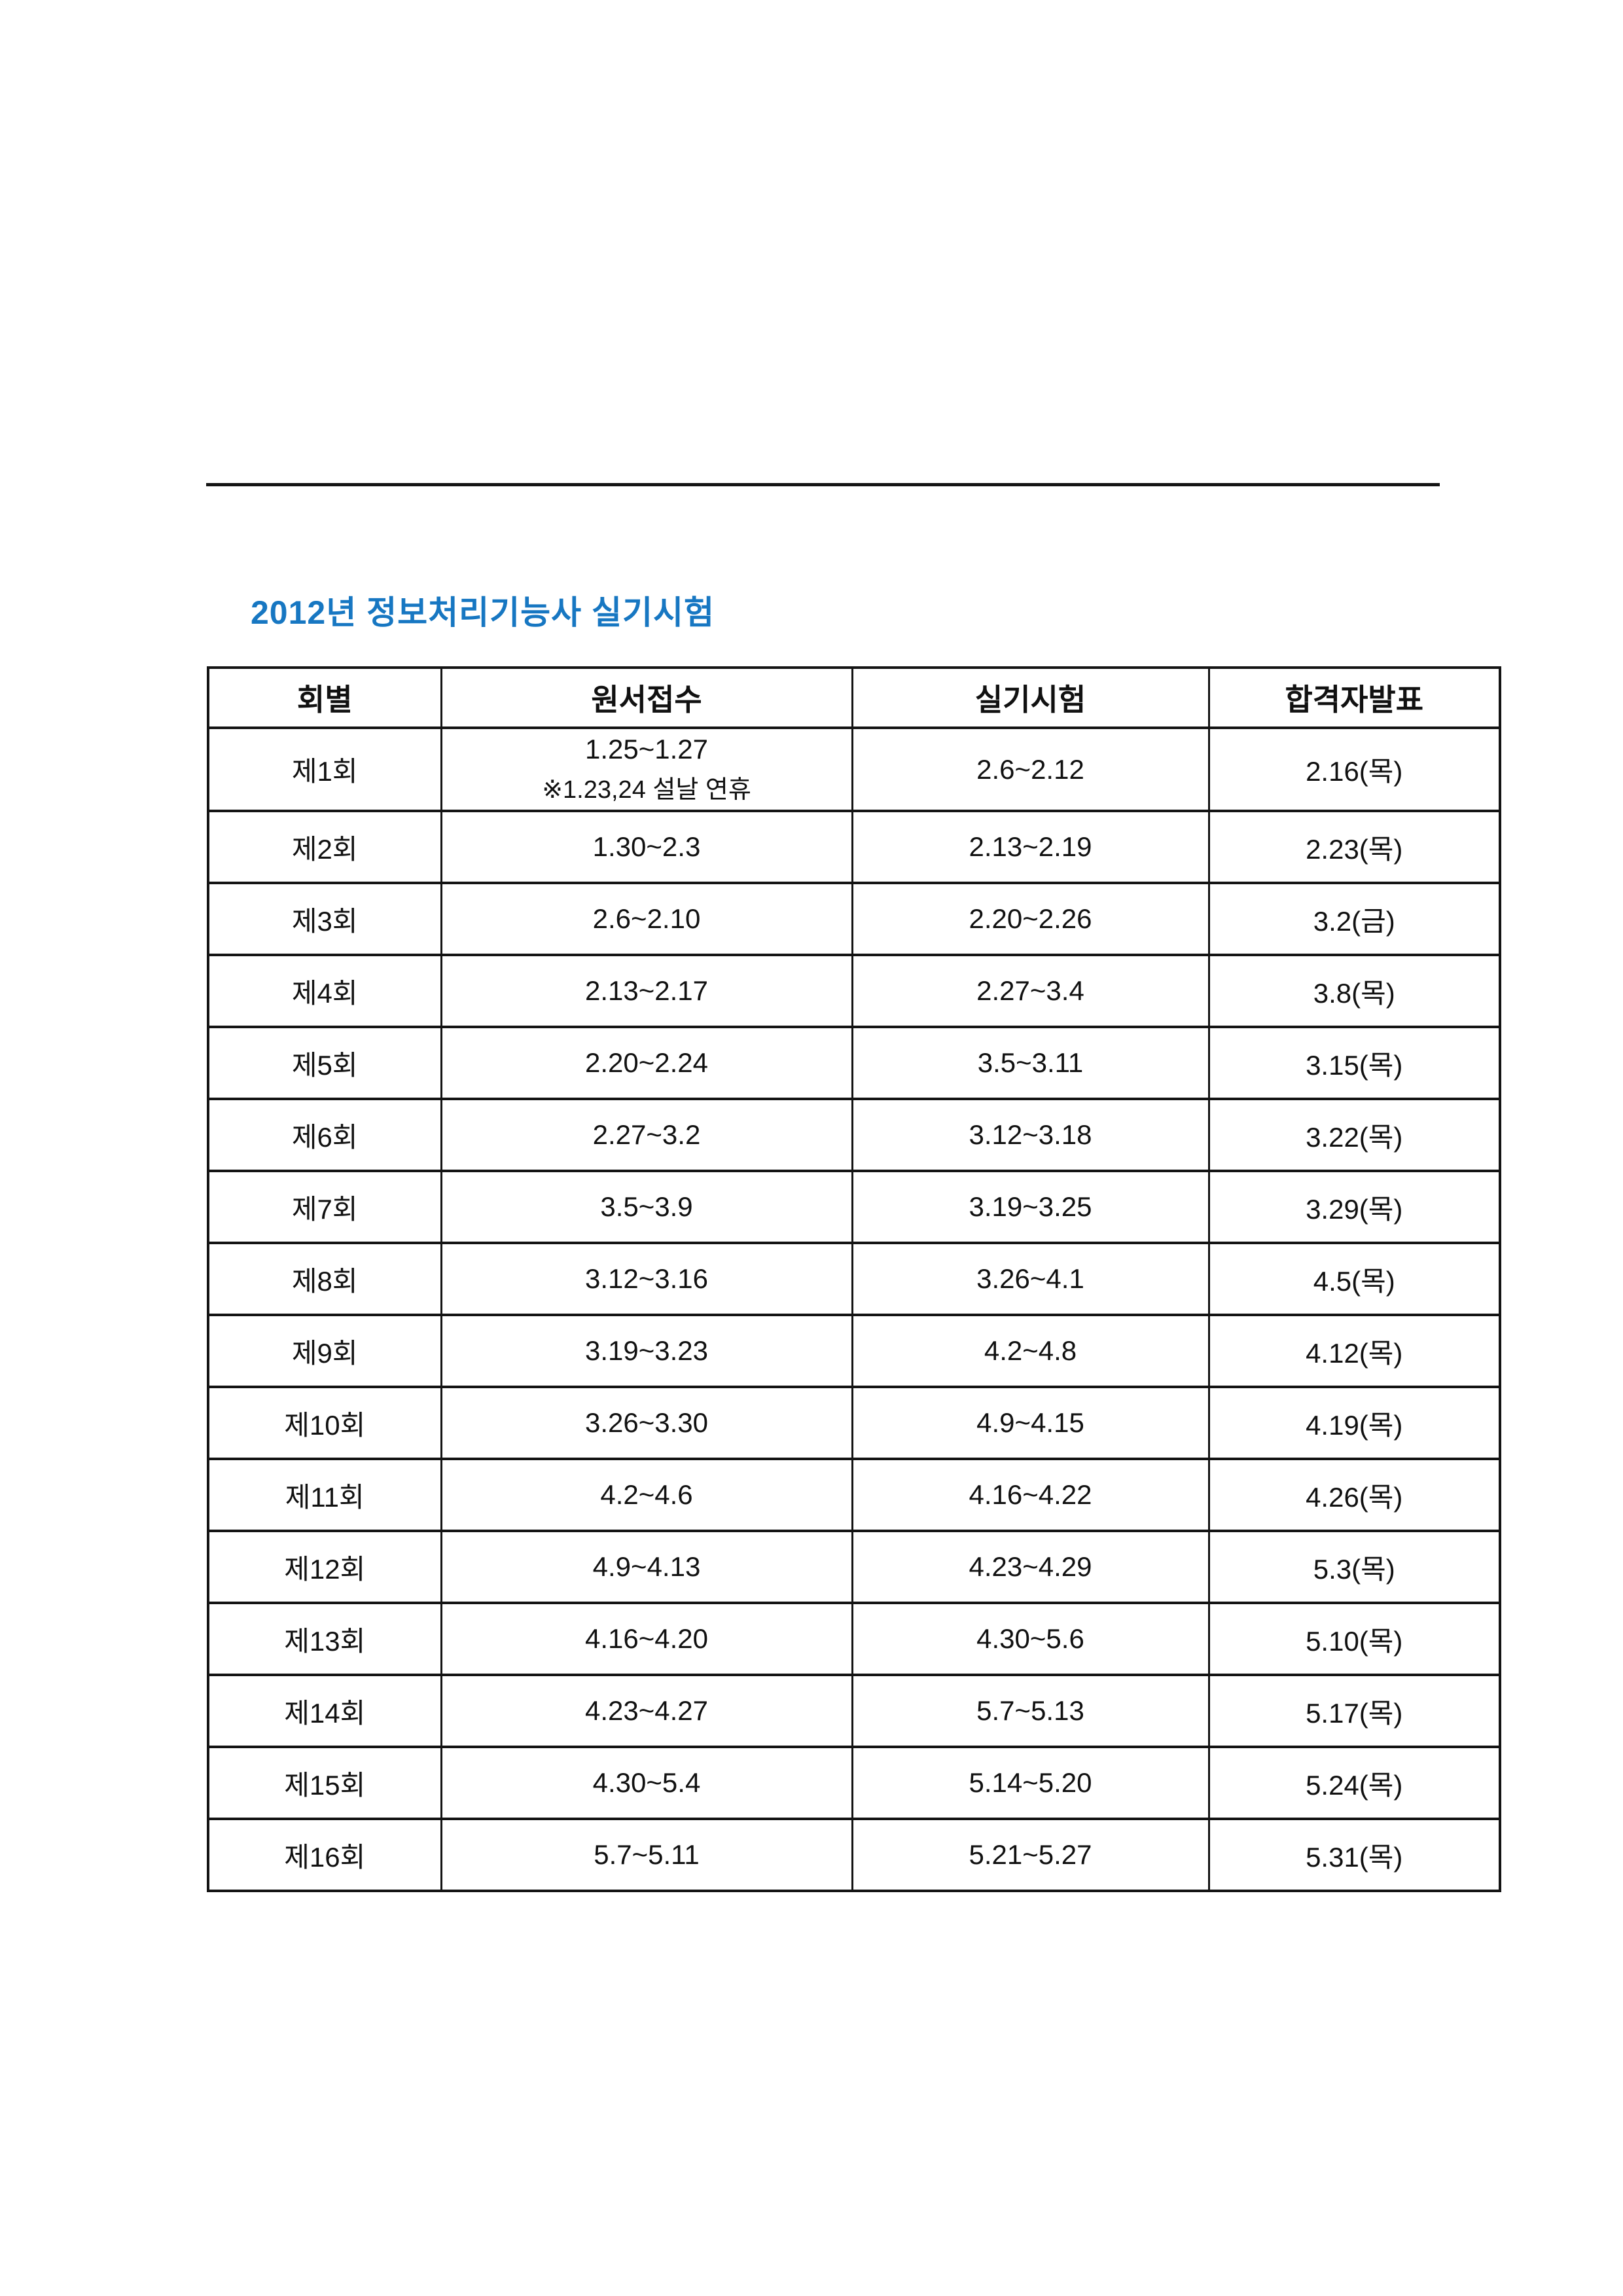  I want to click on round-cell: 제16회, so click(324, 1855).